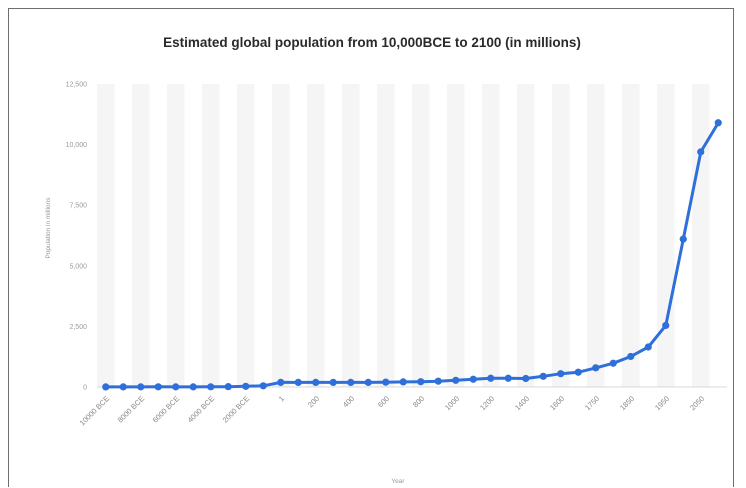 This screenshot has height=488, width=746. Describe the element at coordinates (85, 388) in the screenshot. I see `y-tick-label: 0` at that location.